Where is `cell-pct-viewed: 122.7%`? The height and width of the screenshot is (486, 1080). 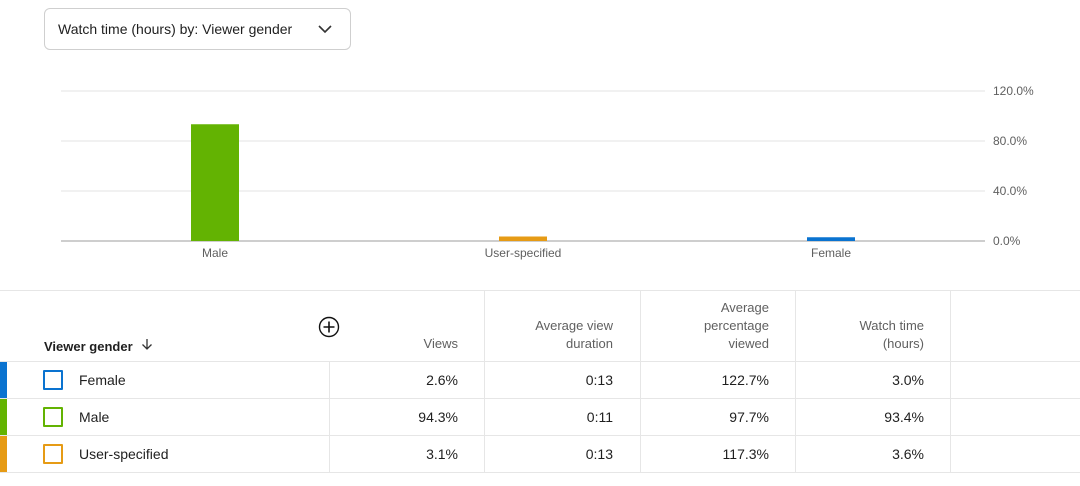
cell-pct-viewed: 122.7% is located at coordinates (745, 380).